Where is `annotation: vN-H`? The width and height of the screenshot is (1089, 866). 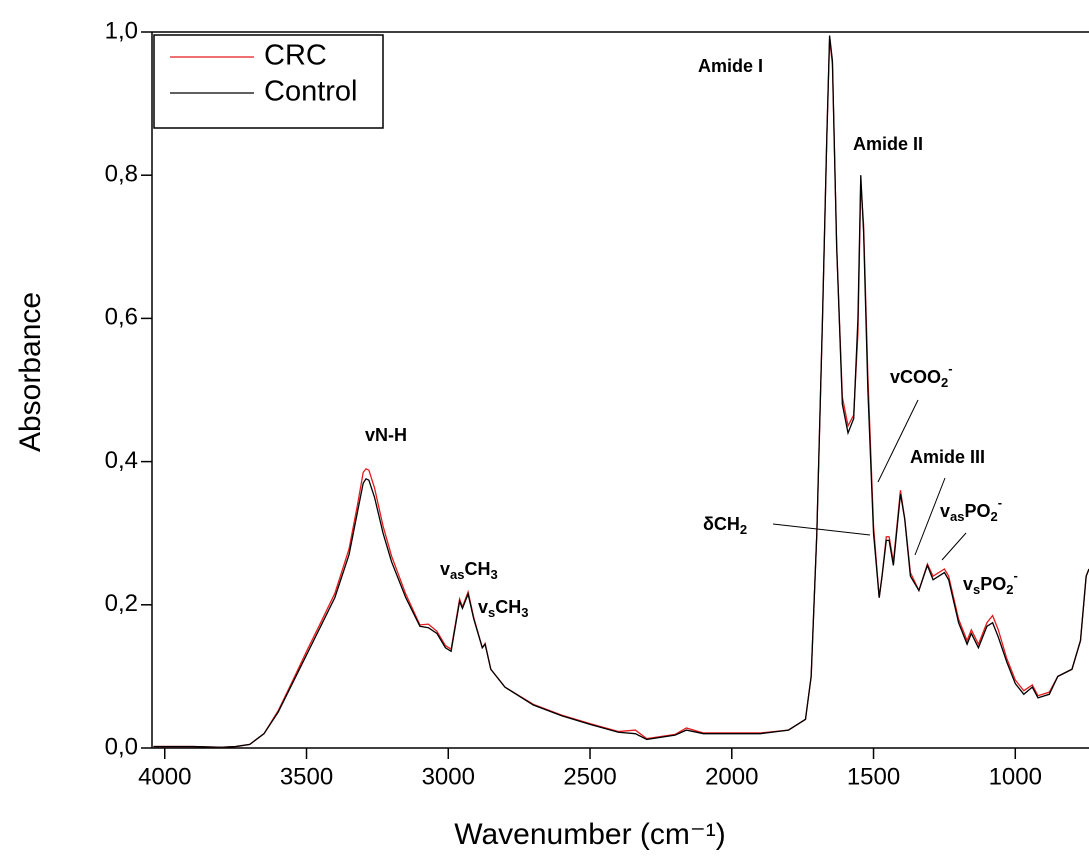
annotation: vN-H is located at coordinates (386, 435).